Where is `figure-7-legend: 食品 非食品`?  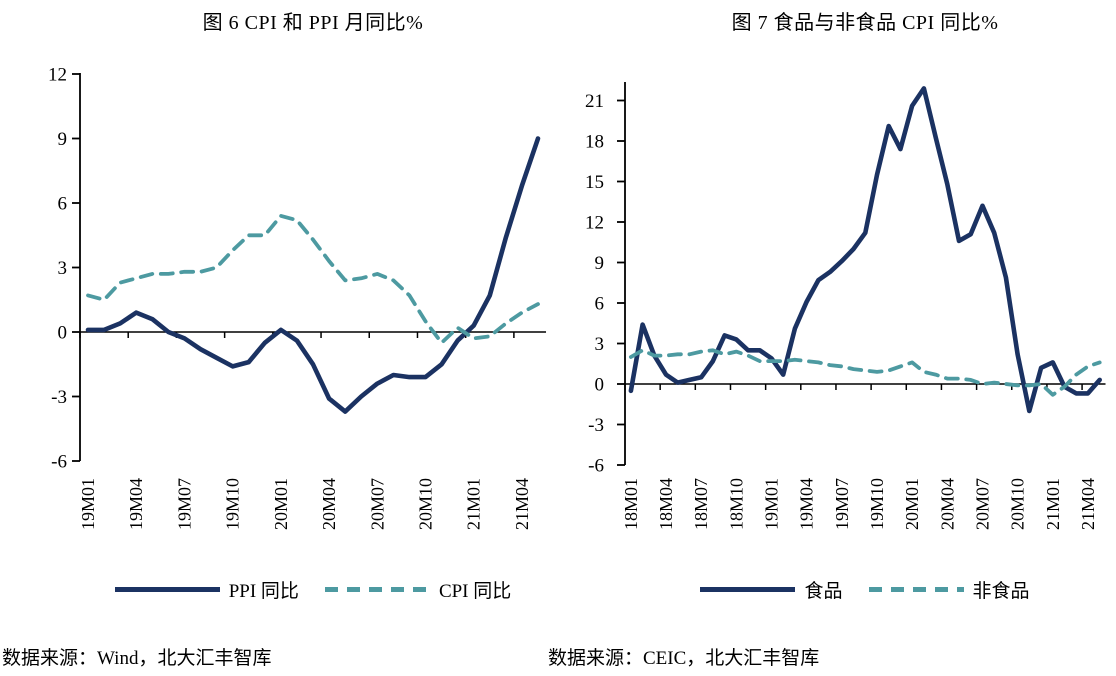 figure-7-legend: 食品 非食品 is located at coordinates (865, 589).